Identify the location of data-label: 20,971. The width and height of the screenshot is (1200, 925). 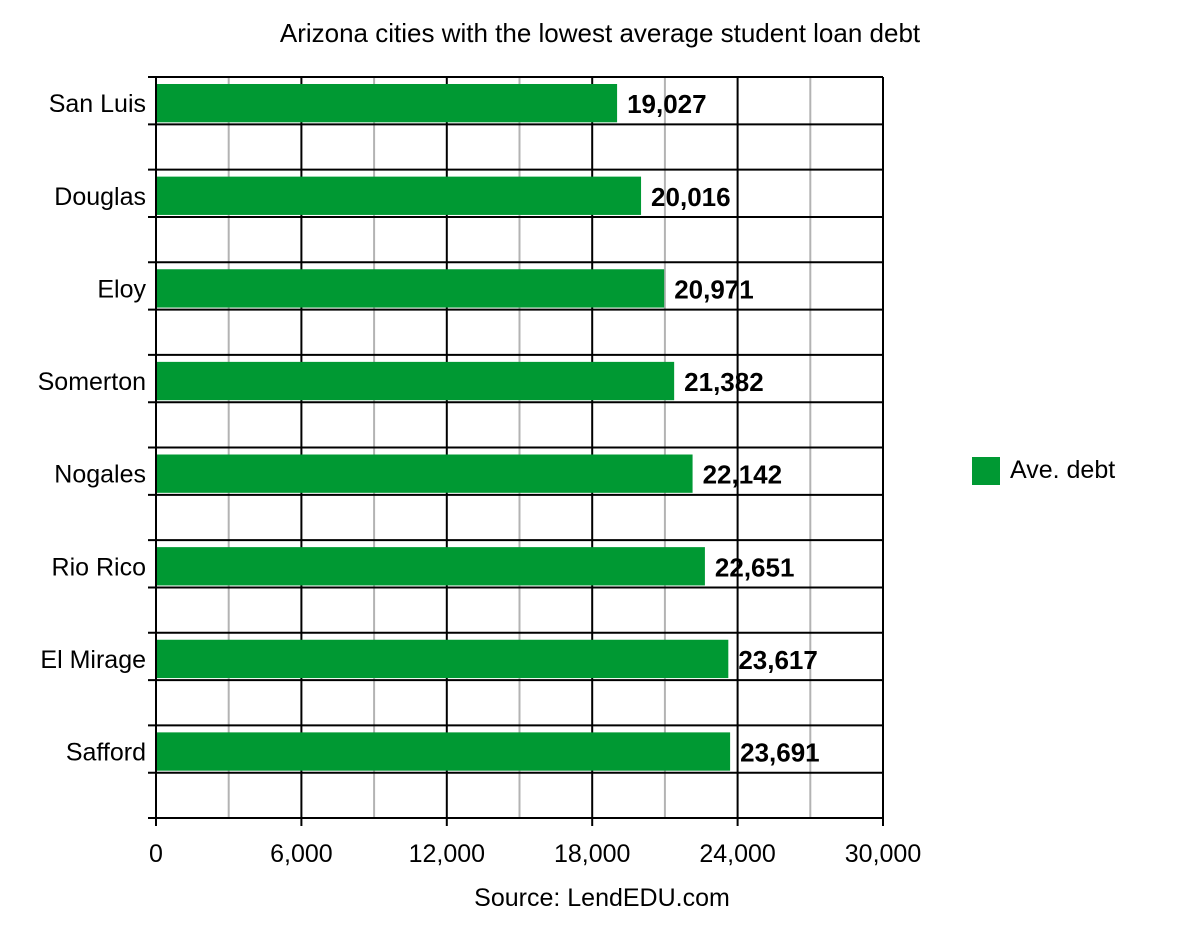
(714, 289).